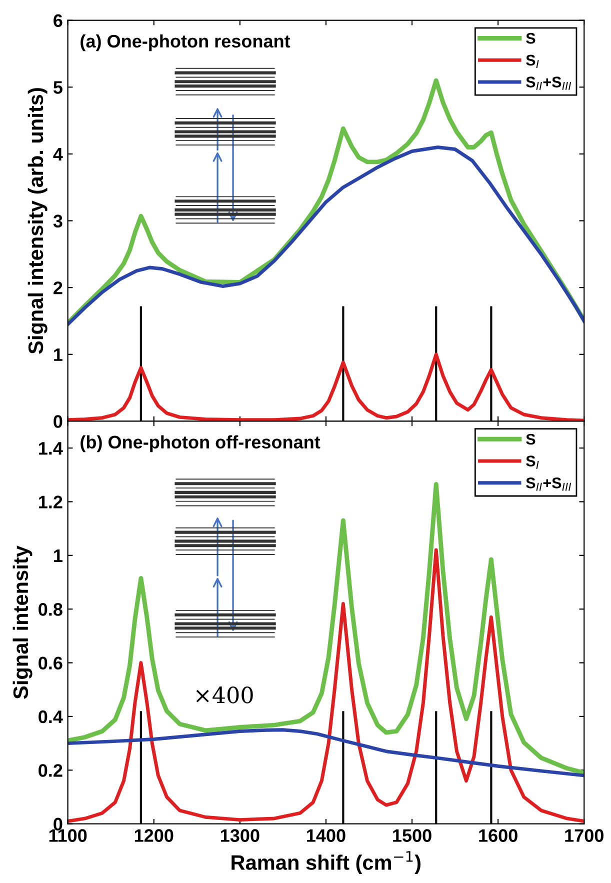  What do you see at coordinates (326, 862) in the screenshot?
I see `x-axis-title: Raman shift (cm$^{−1}$)` at bounding box center [326, 862].